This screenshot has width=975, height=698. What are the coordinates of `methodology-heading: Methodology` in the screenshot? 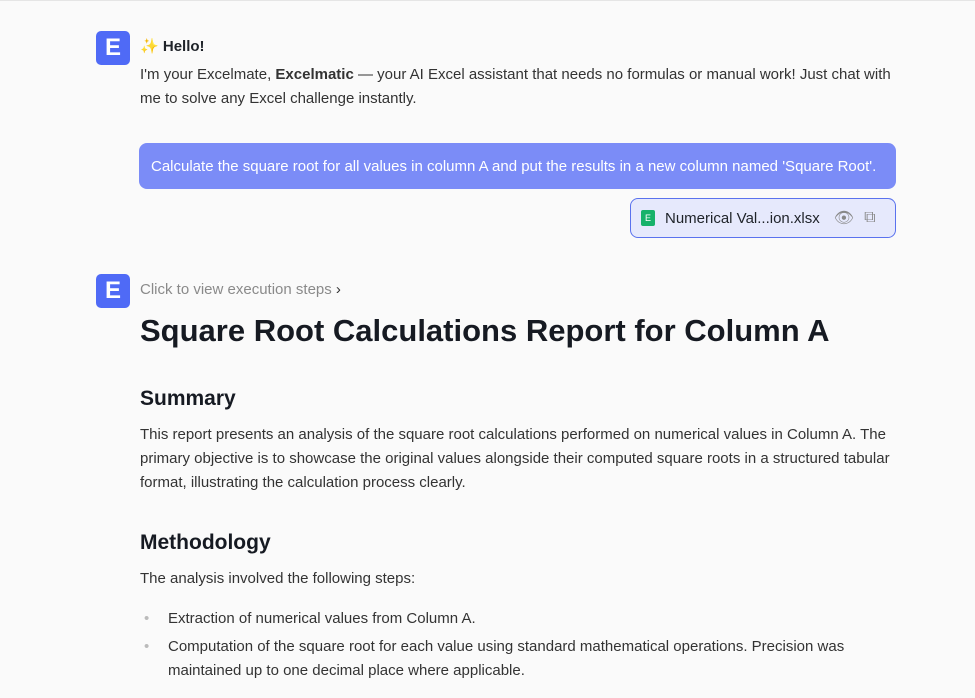 It's located at (205, 542).